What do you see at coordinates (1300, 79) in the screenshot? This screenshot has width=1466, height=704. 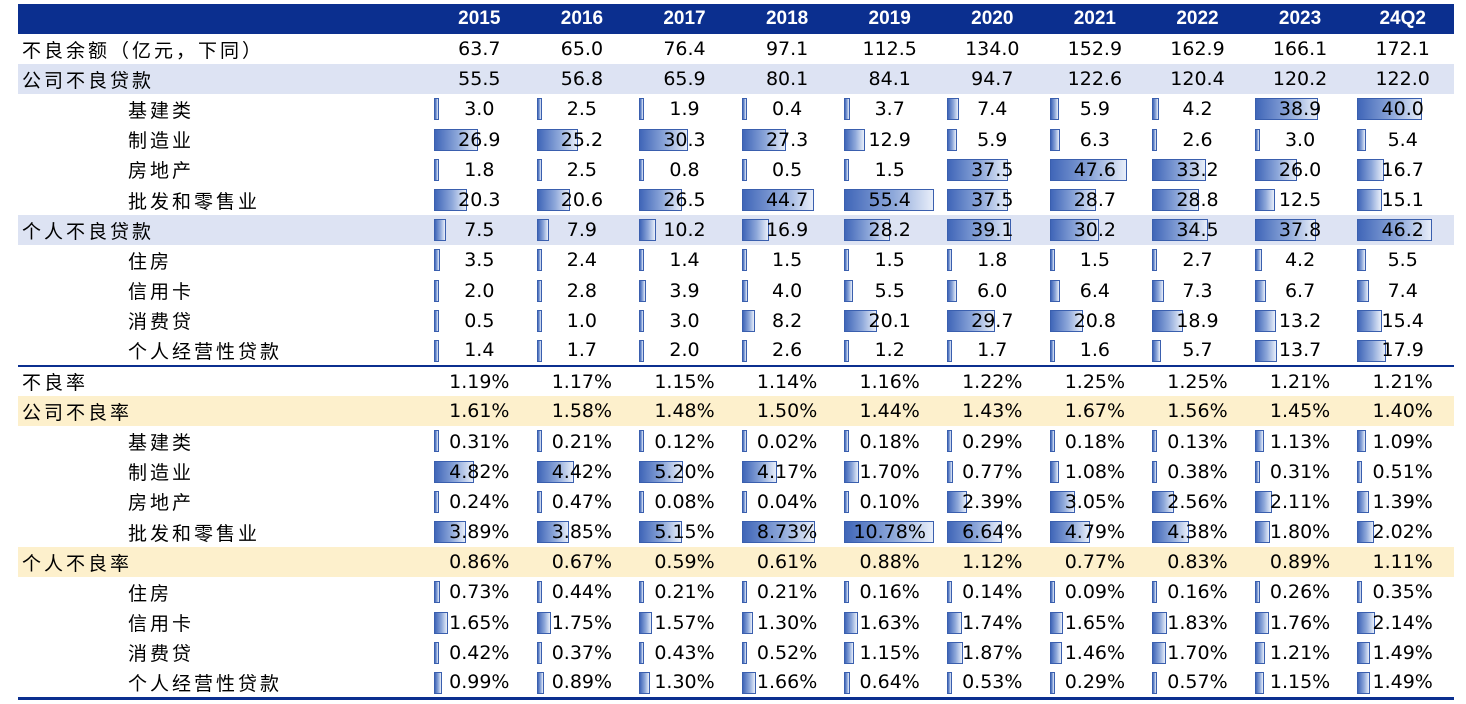 I see `cell-text: 120.2` at bounding box center [1300, 79].